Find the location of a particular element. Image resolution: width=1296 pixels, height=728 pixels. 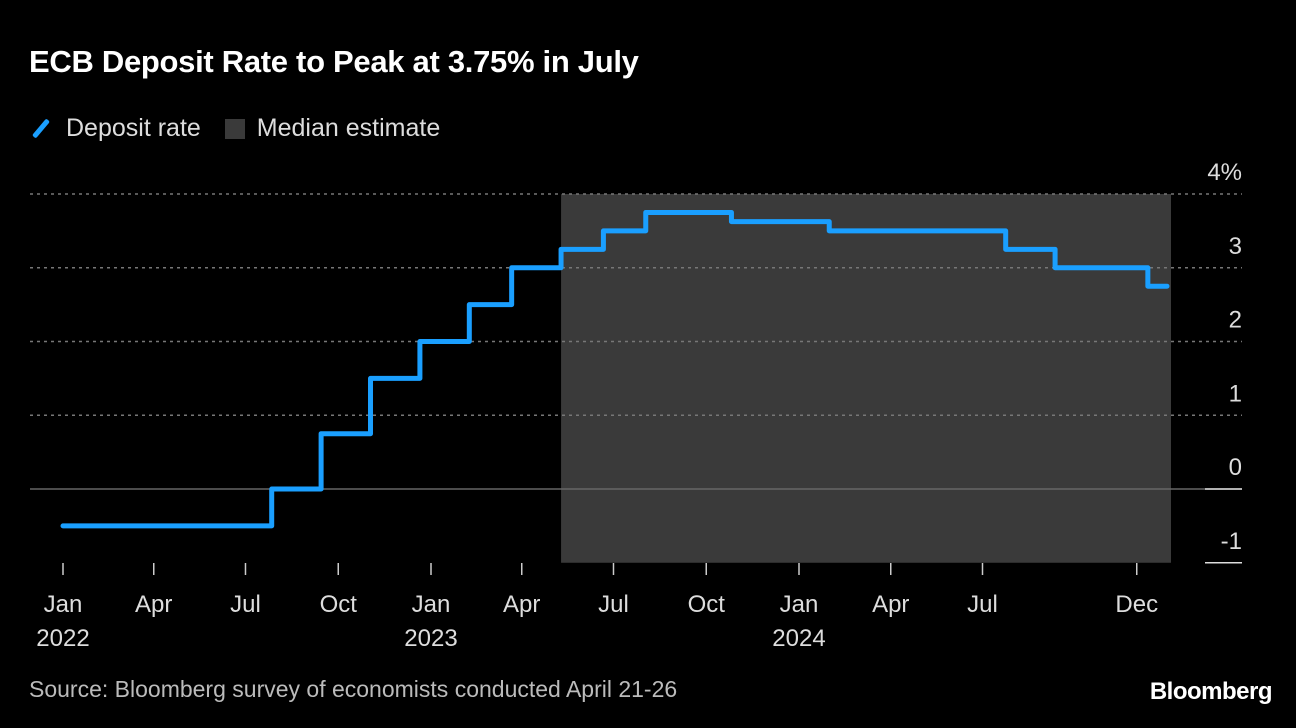

y-tick-label: 0 is located at coordinates (1235, 467).